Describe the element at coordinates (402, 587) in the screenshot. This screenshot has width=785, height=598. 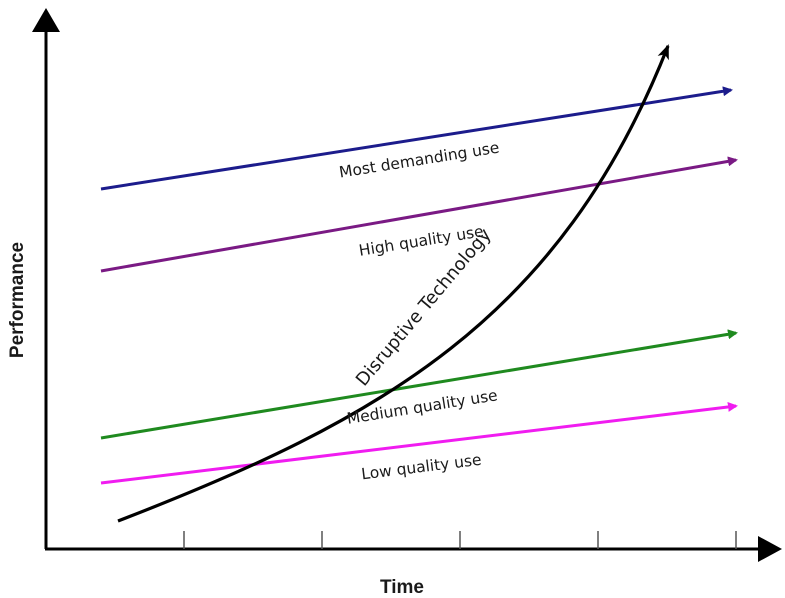
I see `x-axis-label: Time` at that location.